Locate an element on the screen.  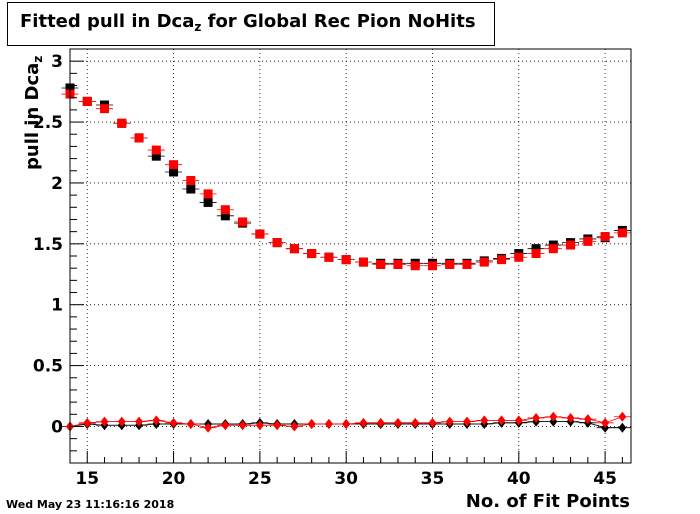
y-axis-label: pull in Dcaz is located at coordinates (33, 112).